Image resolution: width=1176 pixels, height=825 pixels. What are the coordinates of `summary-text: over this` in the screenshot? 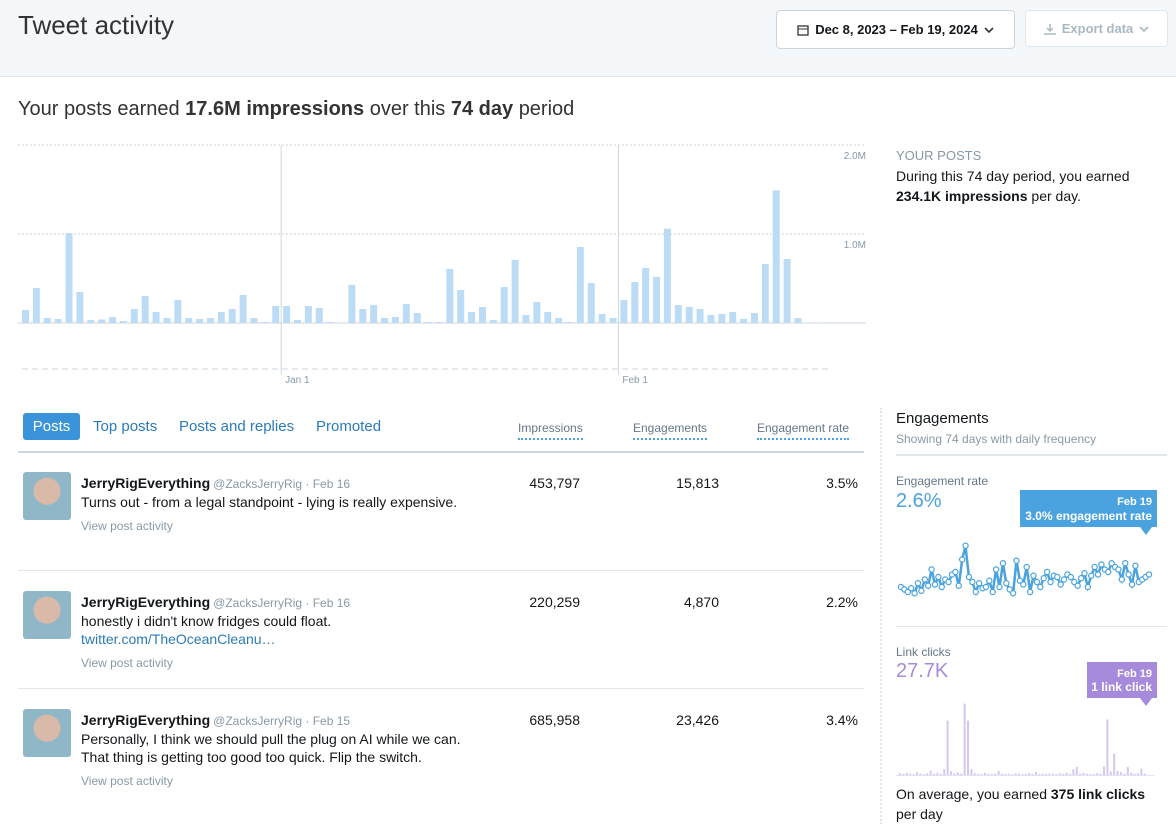 It's located at (408, 109).